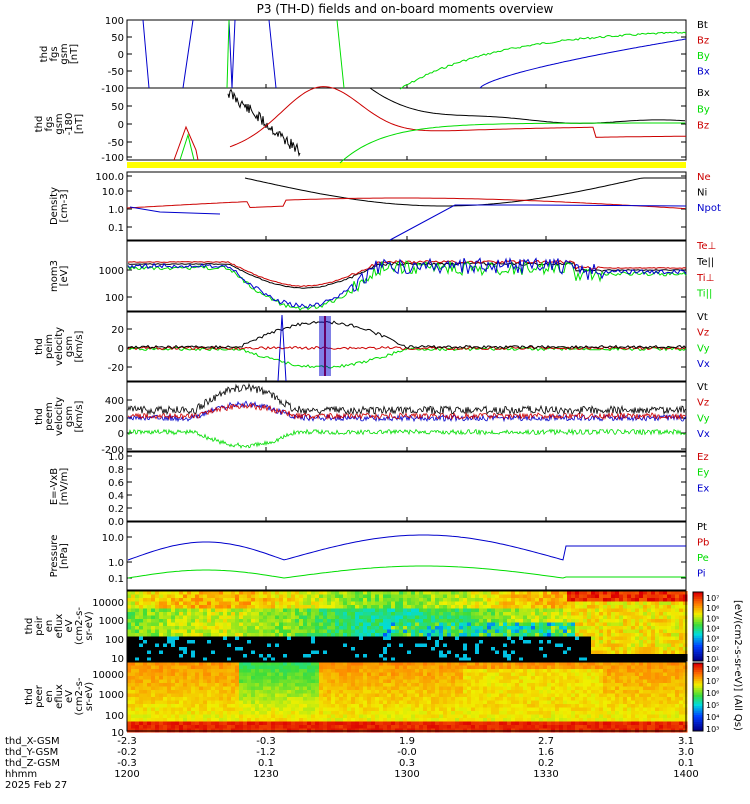 This screenshot has width=750, height=804. Describe the element at coordinates (685, 774) in the screenshot. I see `x-tick-label: 1400` at that location.